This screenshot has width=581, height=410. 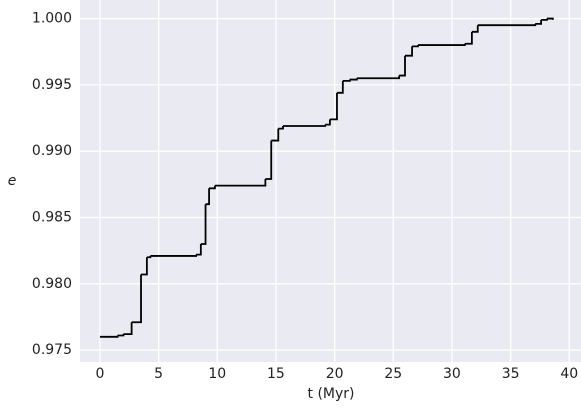 I want to click on x-tick-label: 10, so click(x=217, y=374).